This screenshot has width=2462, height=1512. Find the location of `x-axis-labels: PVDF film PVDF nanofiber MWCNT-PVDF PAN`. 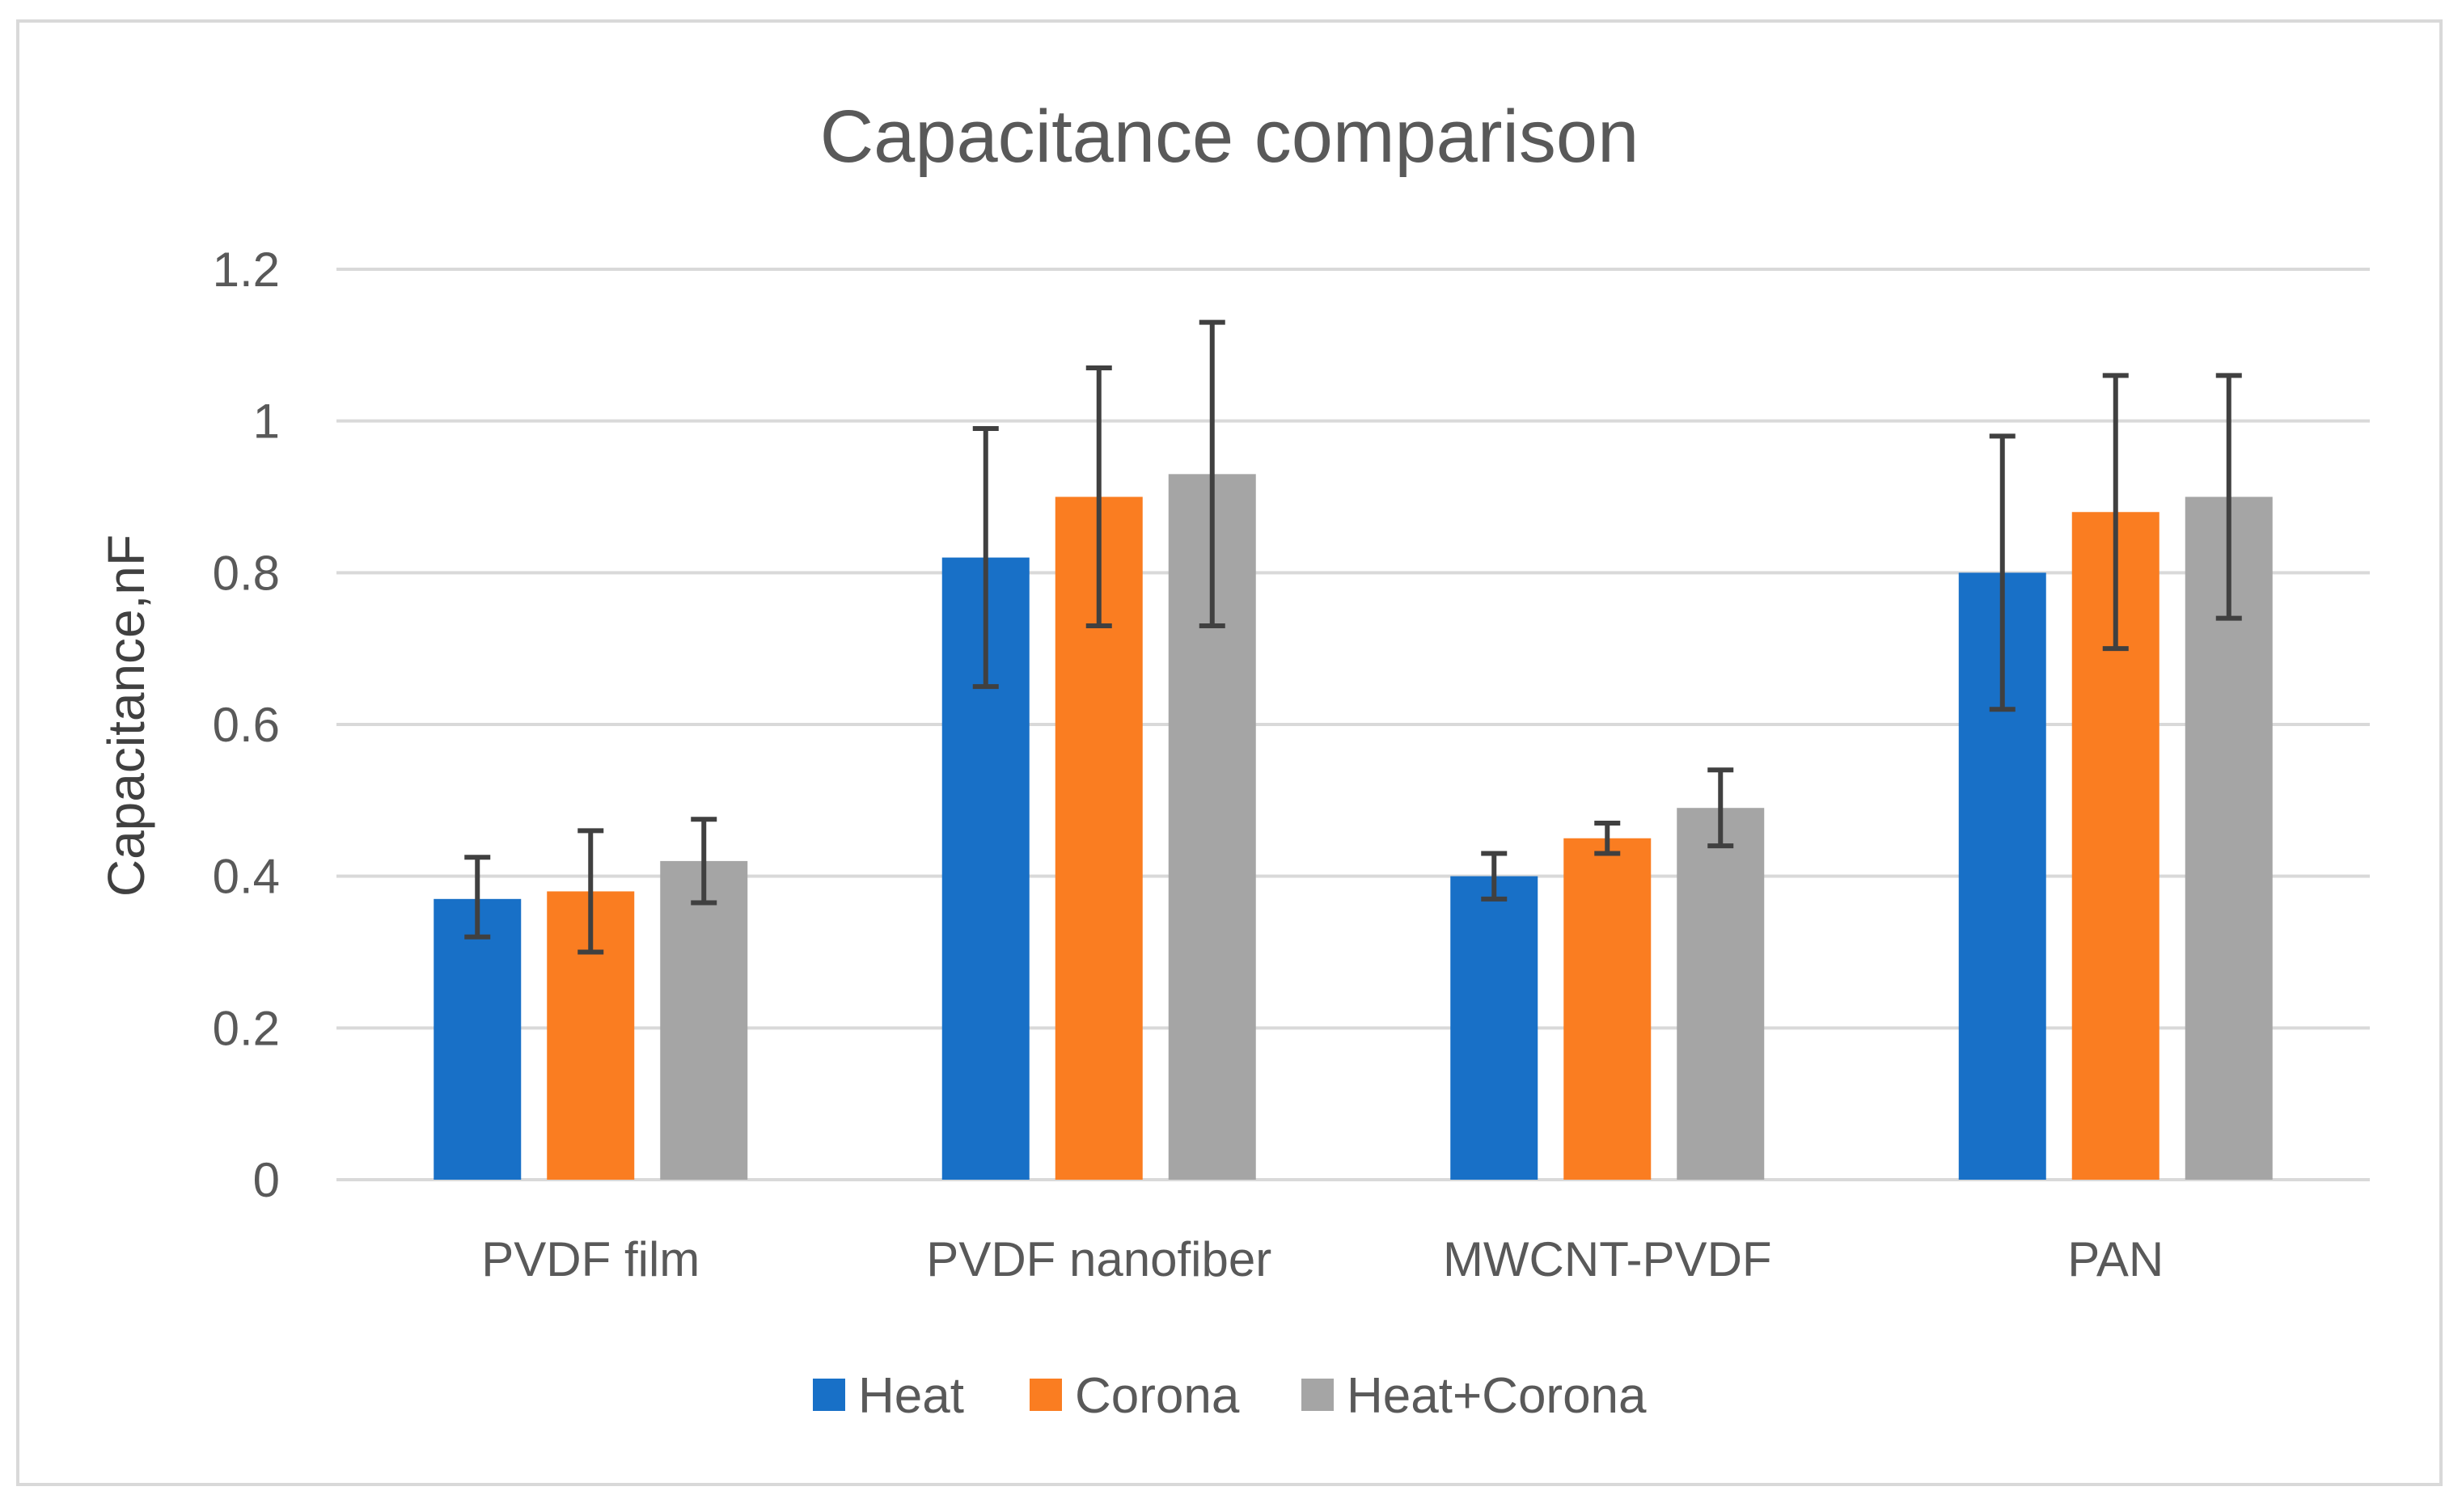

x-axis-labels: PVDF film PVDF nanofiber MWCNT-PVDF PAN is located at coordinates (1322, 1259).